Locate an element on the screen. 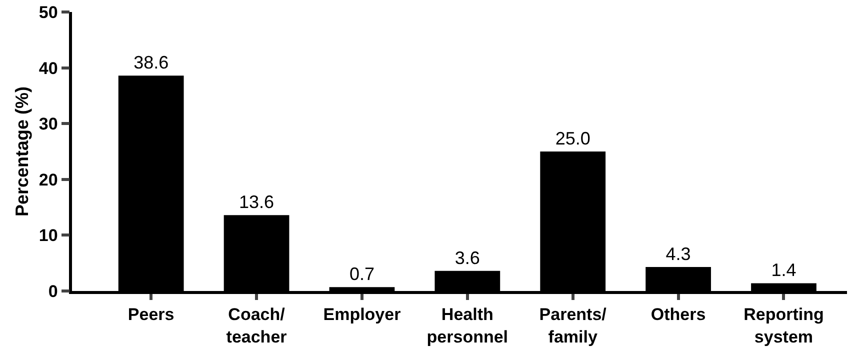  x-tick-label: Peers is located at coordinates (151, 314).